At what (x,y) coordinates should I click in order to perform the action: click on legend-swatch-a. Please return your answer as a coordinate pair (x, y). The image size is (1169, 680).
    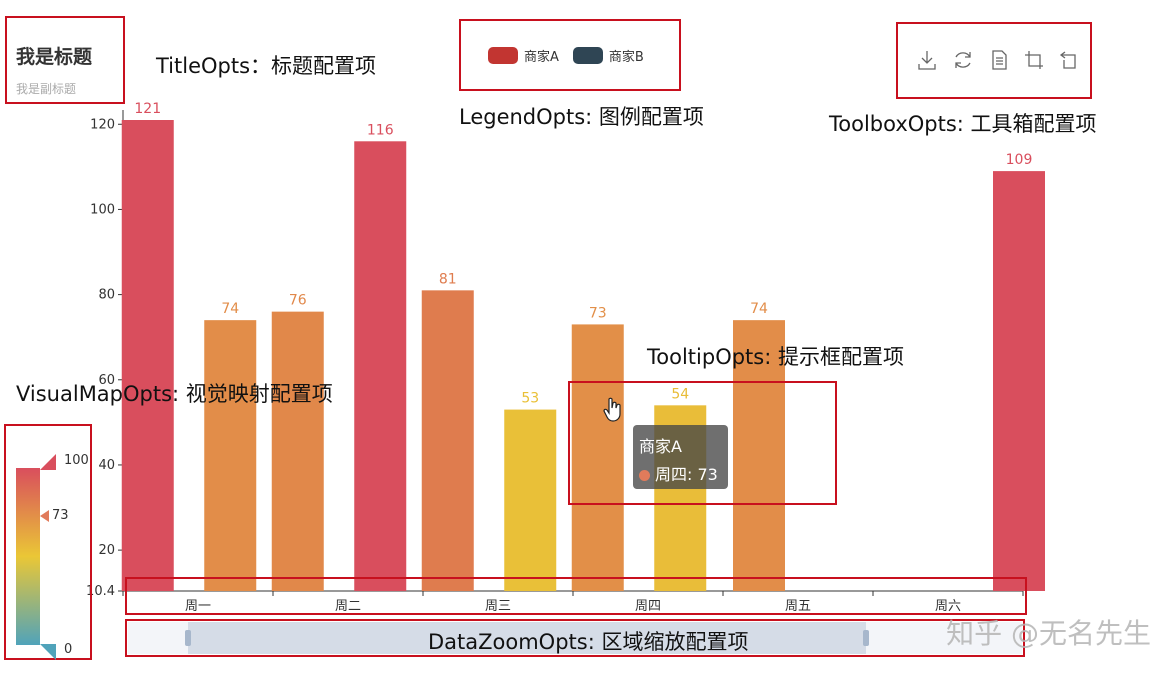
    Looking at the image, I should click on (503, 55).